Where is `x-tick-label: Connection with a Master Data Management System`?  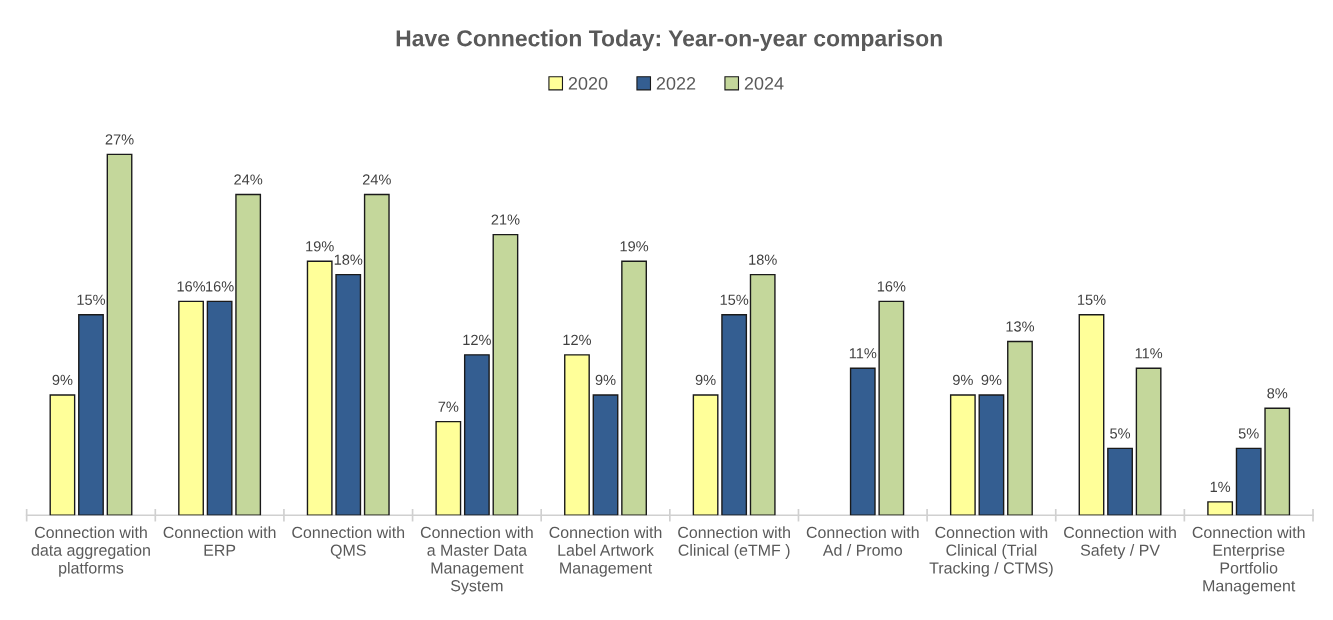
x-tick-label: Connection with a Master Data Management System is located at coordinates (476, 560).